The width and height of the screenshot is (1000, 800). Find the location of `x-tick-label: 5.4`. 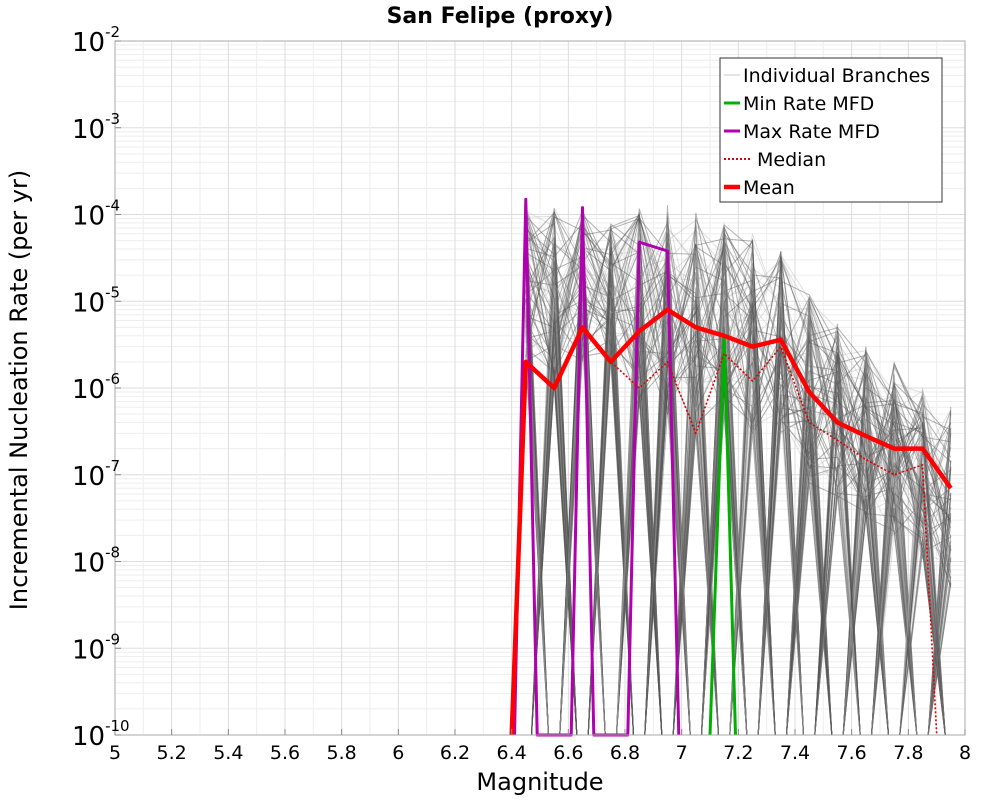

x-tick-label: 5.4 is located at coordinates (228, 753).